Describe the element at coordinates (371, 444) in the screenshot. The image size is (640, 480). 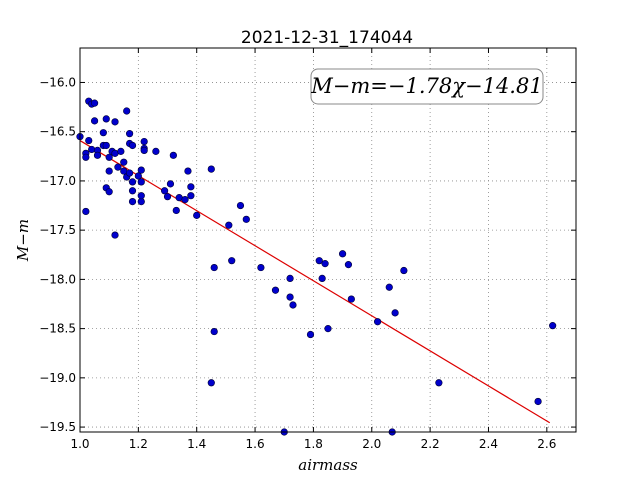
I see `x-tick-label: 2.0` at that location.